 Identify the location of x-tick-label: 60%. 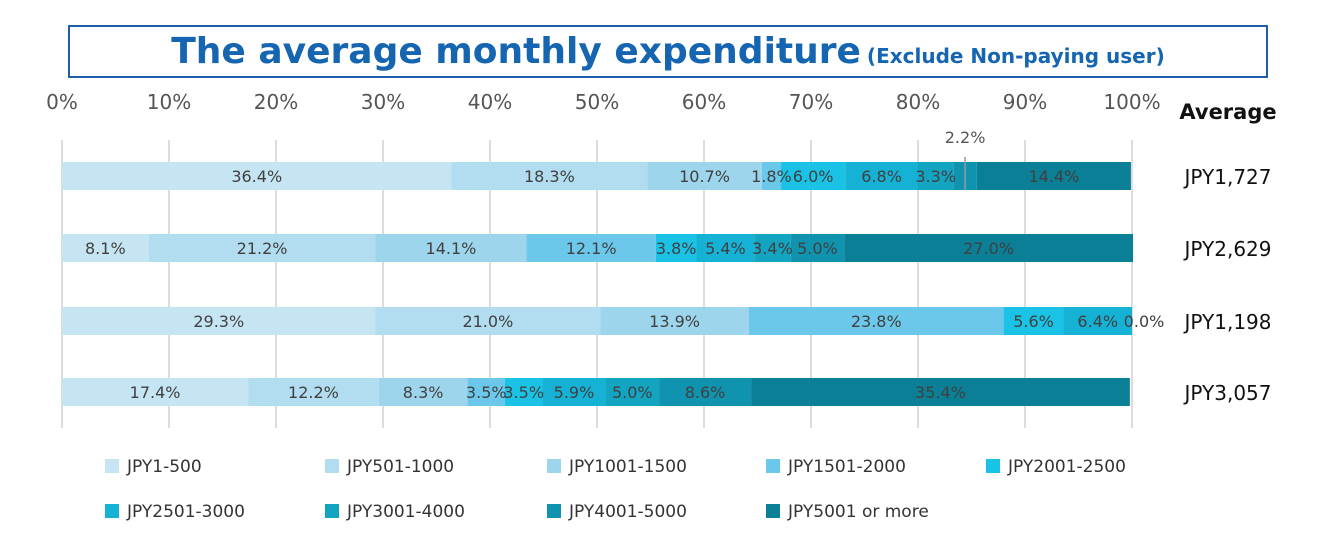
(704, 102).